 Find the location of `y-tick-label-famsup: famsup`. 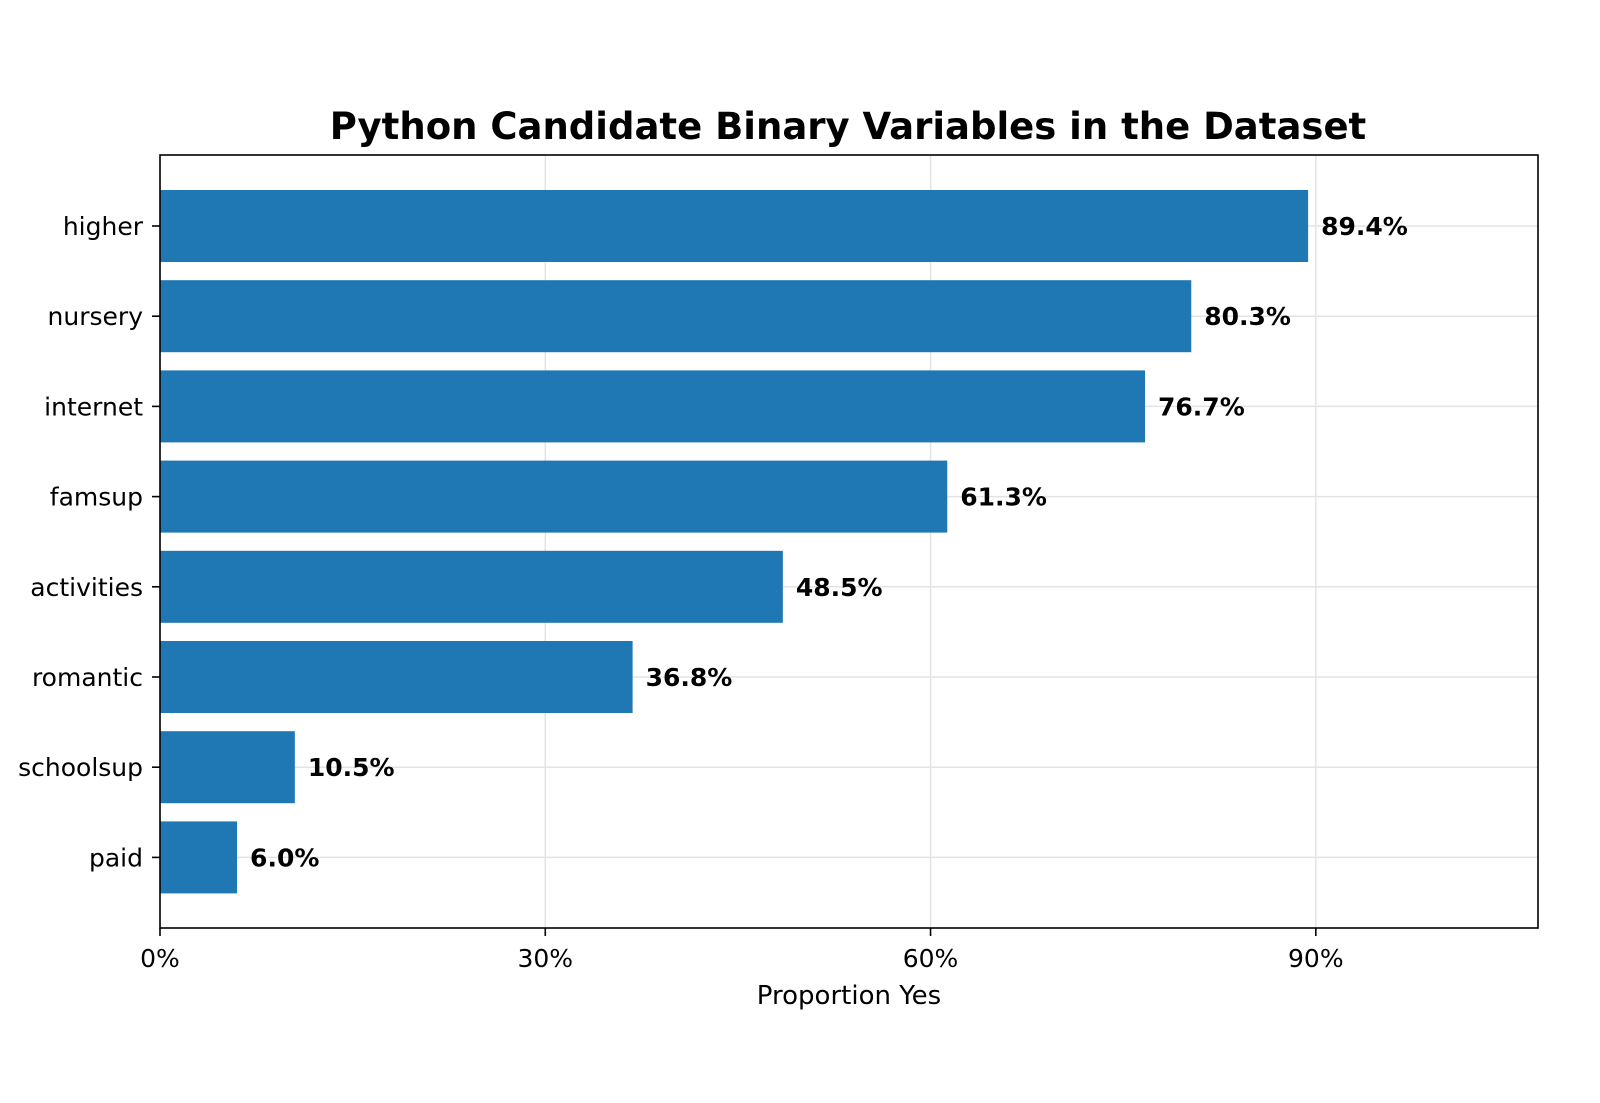

y-tick-label-famsup: famsup is located at coordinates (96, 497).